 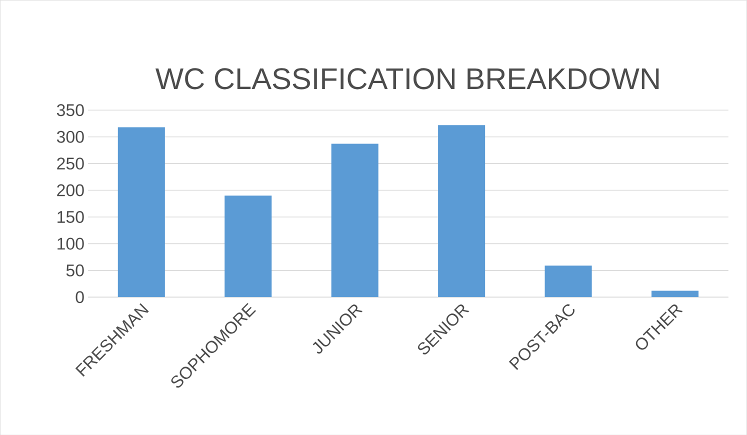 I want to click on y-tick-label: 0, so click(x=80, y=296).